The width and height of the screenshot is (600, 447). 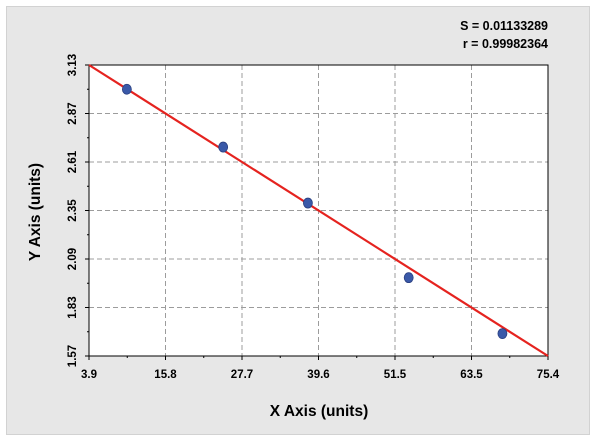 What do you see at coordinates (548, 375) in the screenshot?
I see `x-tick-label: 75.4` at bounding box center [548, 375].